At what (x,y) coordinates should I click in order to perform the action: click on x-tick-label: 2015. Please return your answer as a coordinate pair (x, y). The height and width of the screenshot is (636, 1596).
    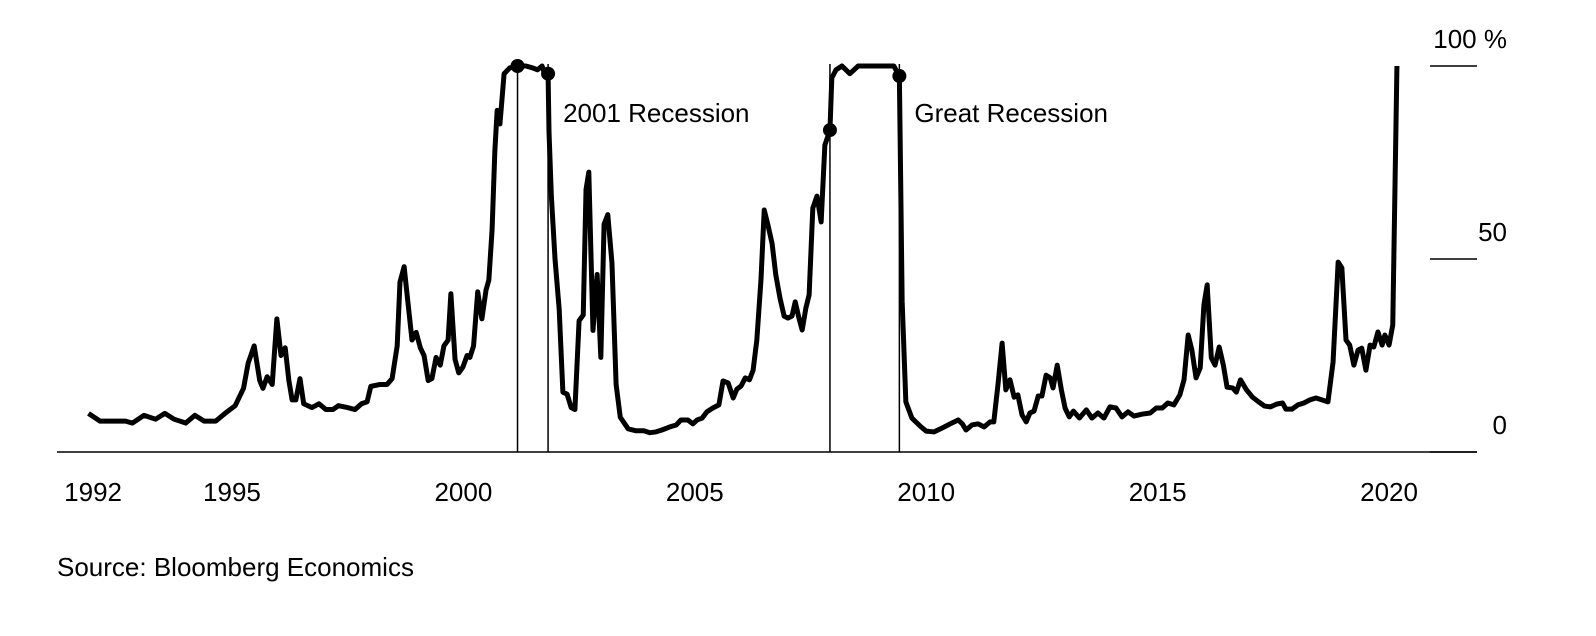
    Looking at the image, I should click on (1158, 492).